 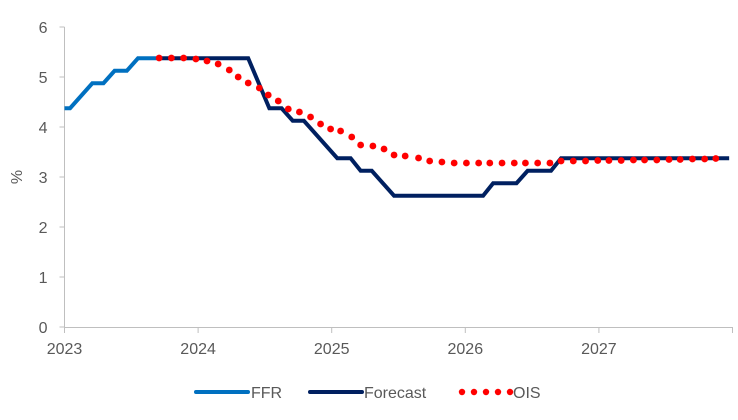 I want to click on y-tick-label: 4, so click(x=43, y=128).